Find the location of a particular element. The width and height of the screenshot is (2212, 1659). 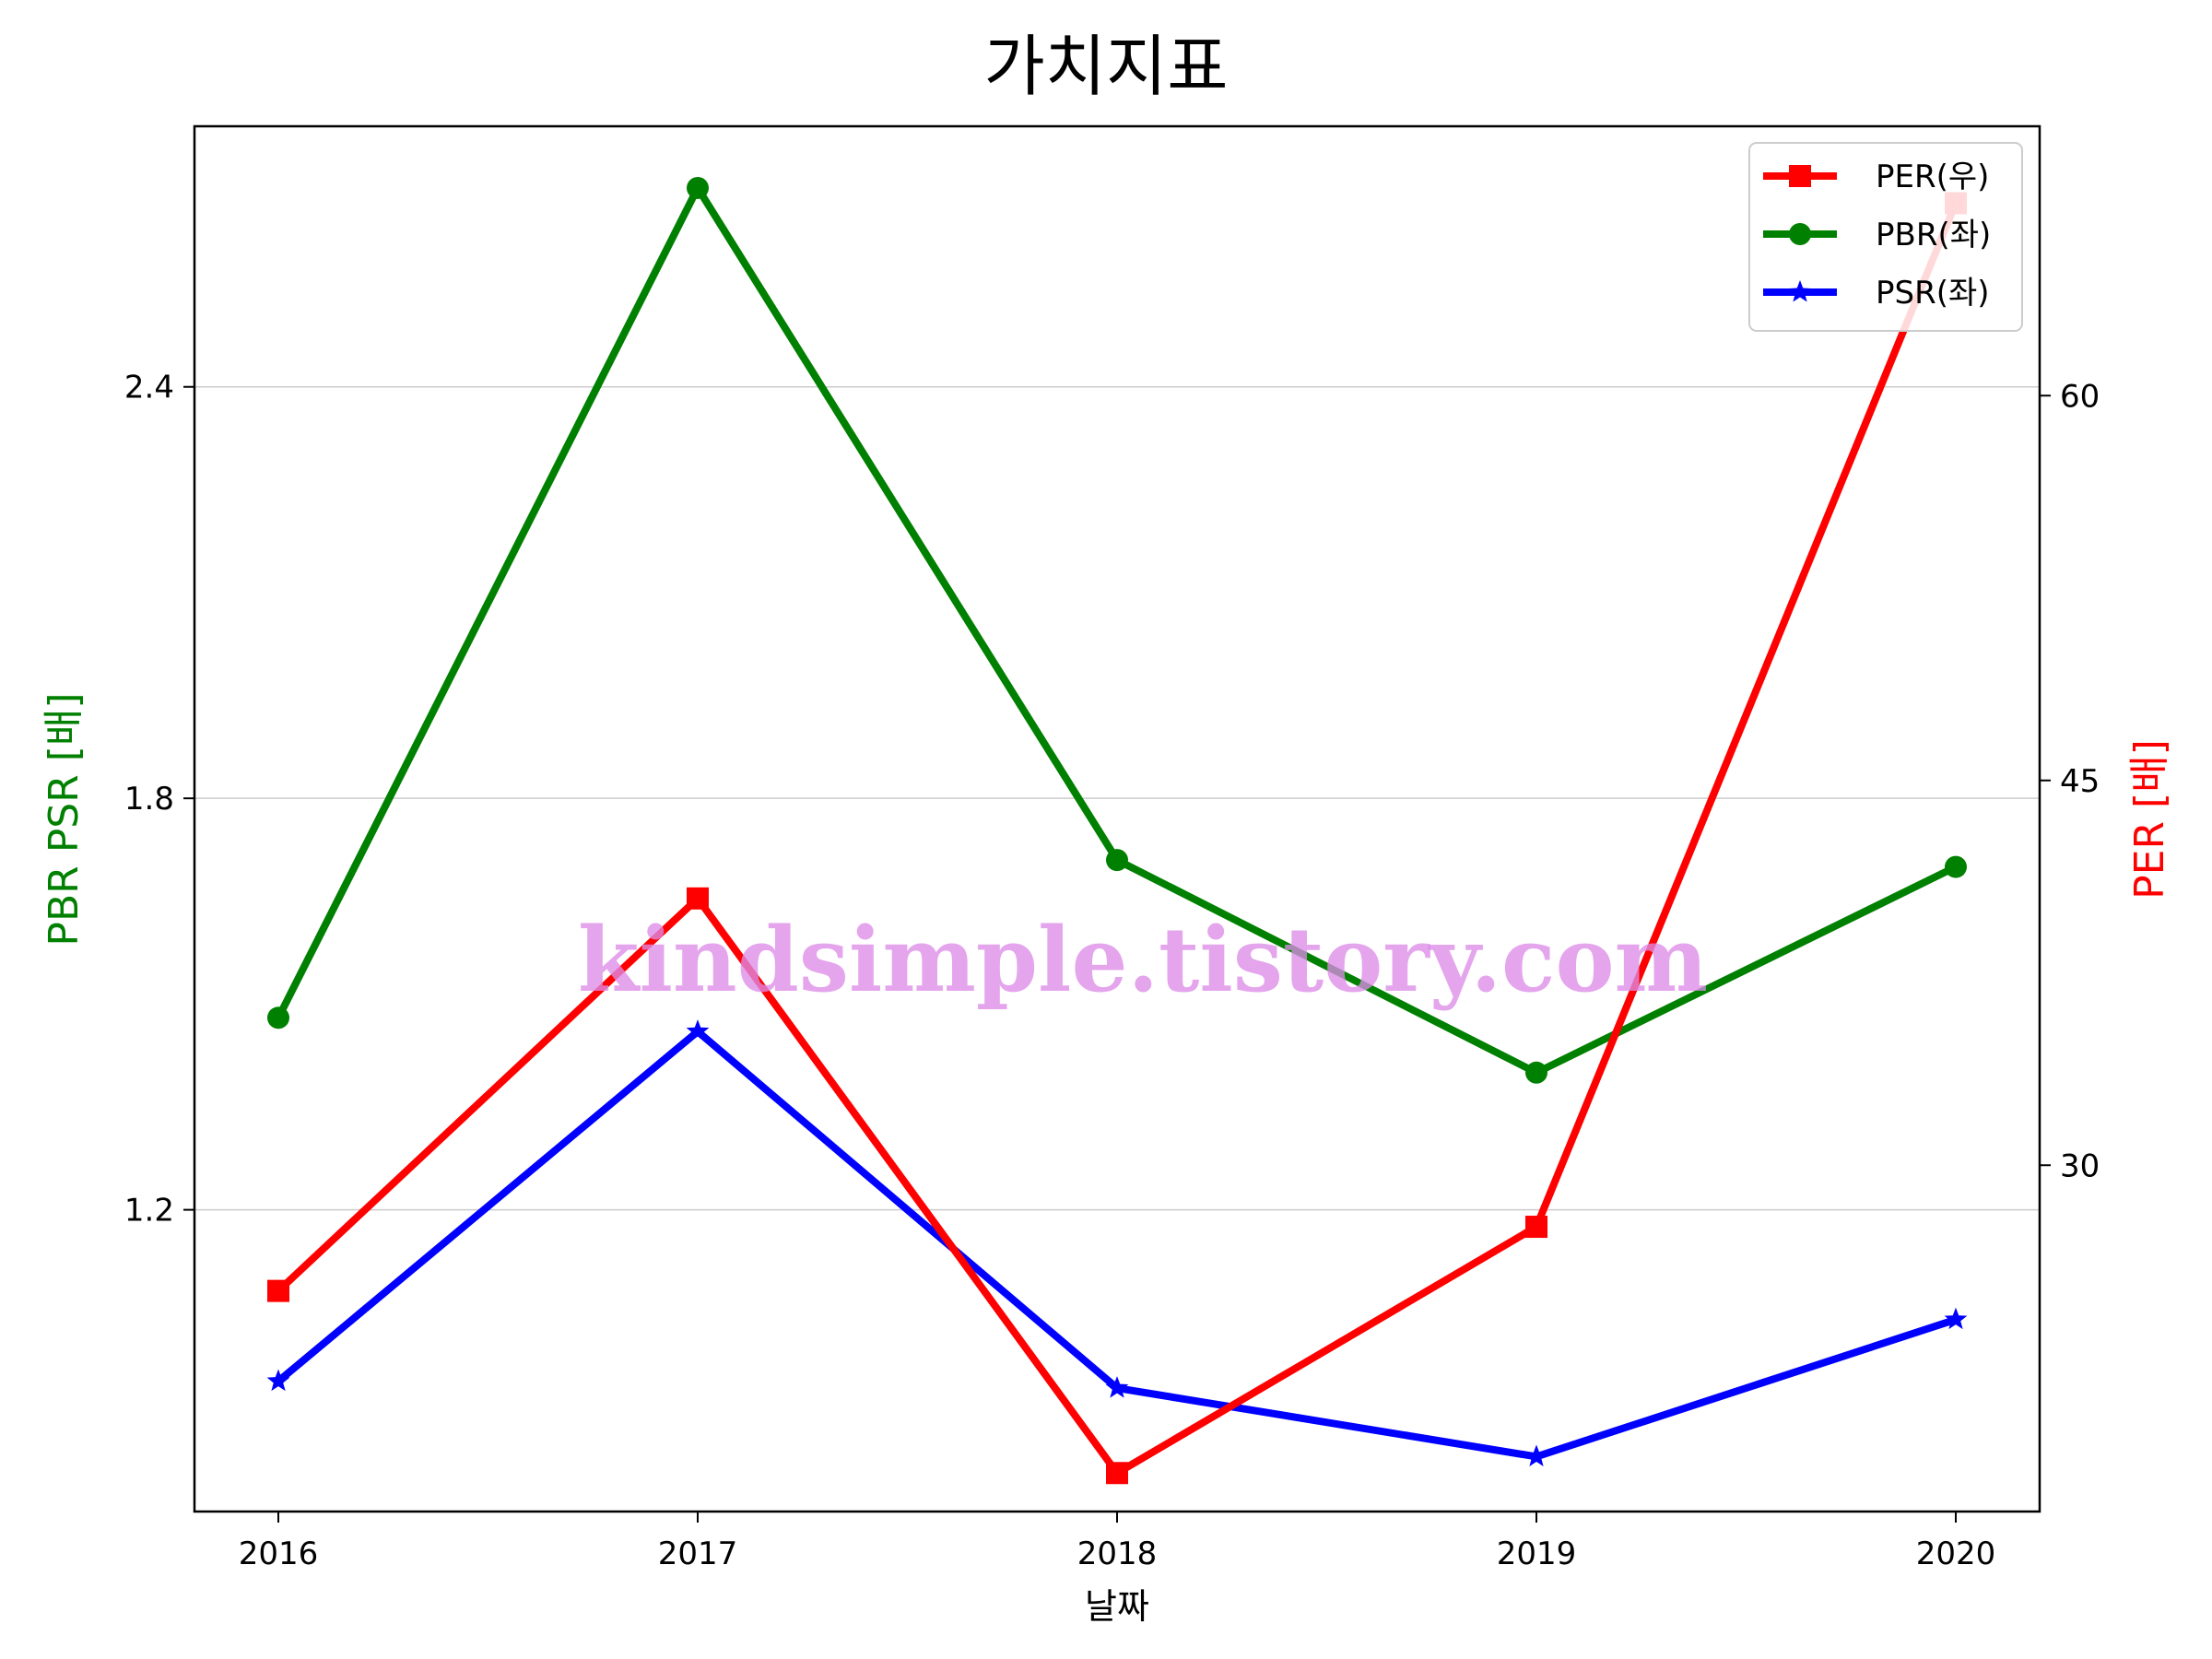

legend-entry-psr: PSR(좌) is located at coordinates (1876, 293).